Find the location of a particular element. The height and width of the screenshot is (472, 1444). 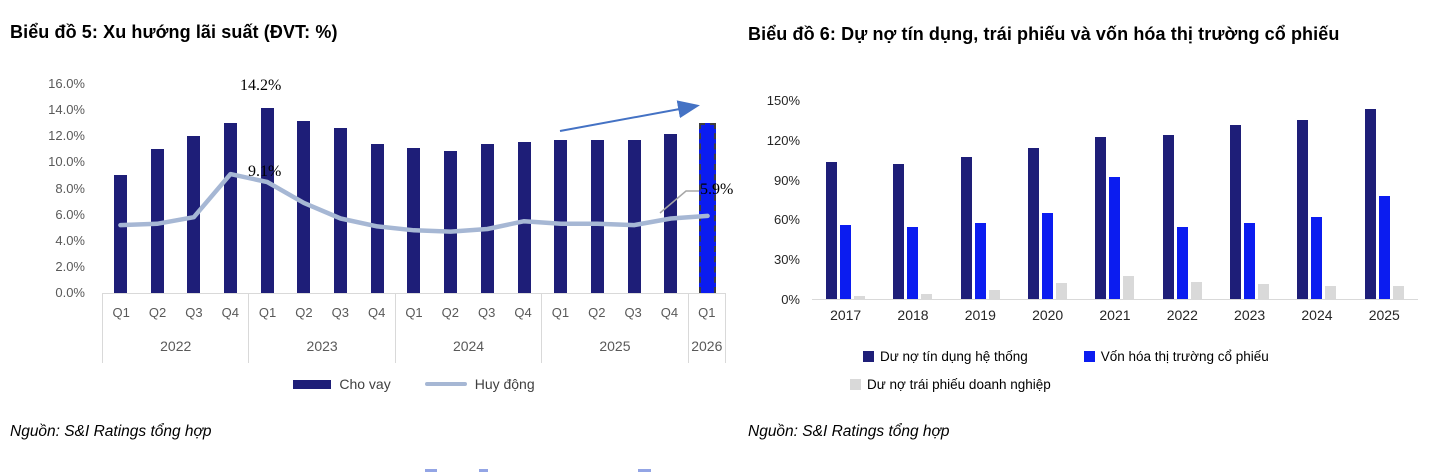

chart5-legend: Cho vay Huy động is located at coordinates (414, 384).